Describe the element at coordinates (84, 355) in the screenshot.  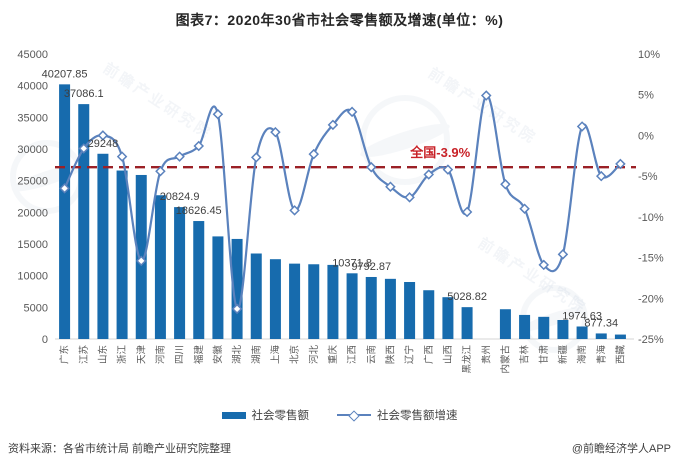
I see `x-axis-label-江苏: 江苏` at that location.